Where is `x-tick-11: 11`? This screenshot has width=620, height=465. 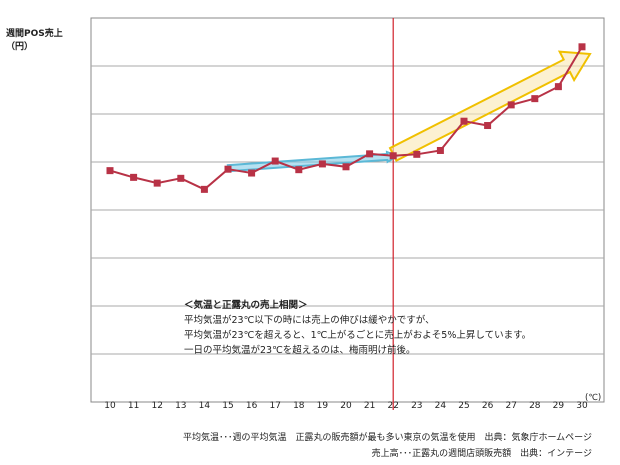 x-tick-11: 11 is located at coordinates (133, 406).